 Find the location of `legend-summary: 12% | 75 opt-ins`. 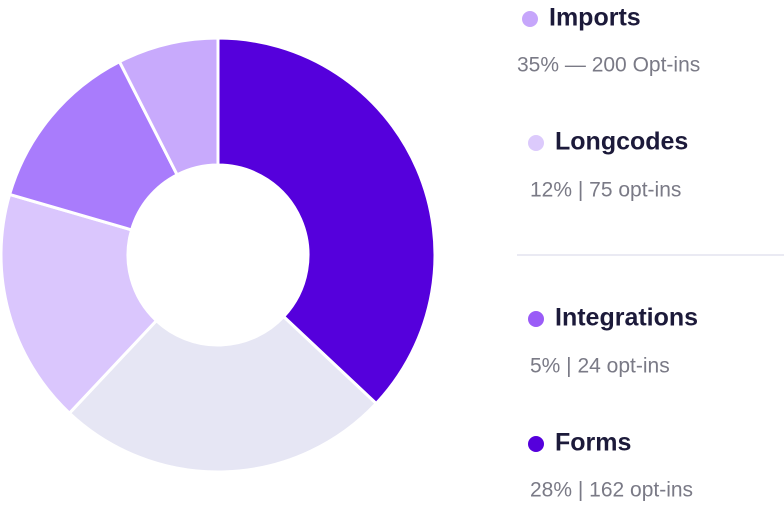

legend-summary: 12% | 75 opt-ins is located at coordinates (605, 190).